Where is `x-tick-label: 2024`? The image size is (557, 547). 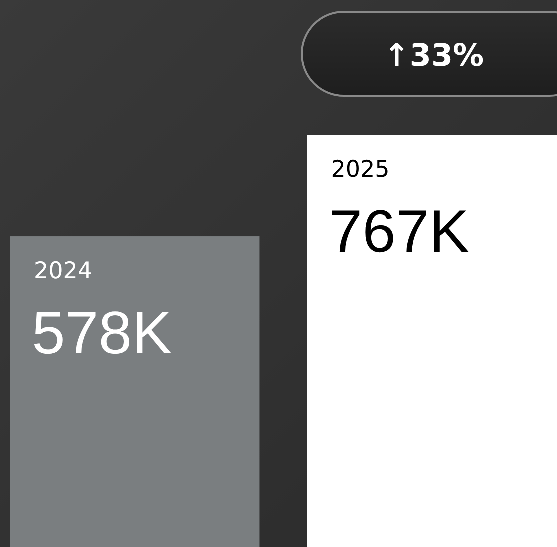
x-tick-label: 2024 is located at coordinates (63, 271).